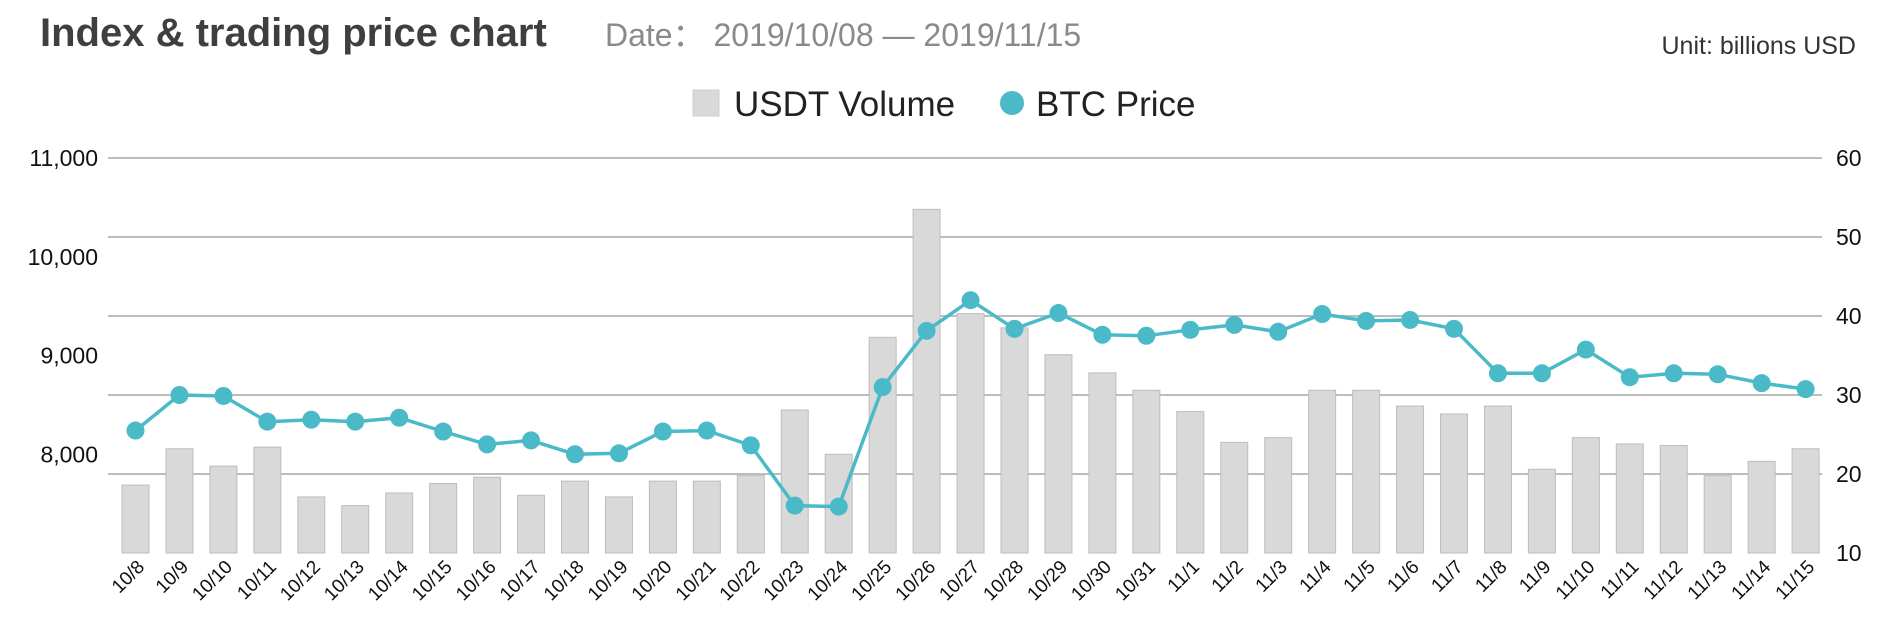  What do you see at coordinates (476, 581) in the screenshot?
I see `x-tick-10/16: 10/16` at bounding box center [476, 581].